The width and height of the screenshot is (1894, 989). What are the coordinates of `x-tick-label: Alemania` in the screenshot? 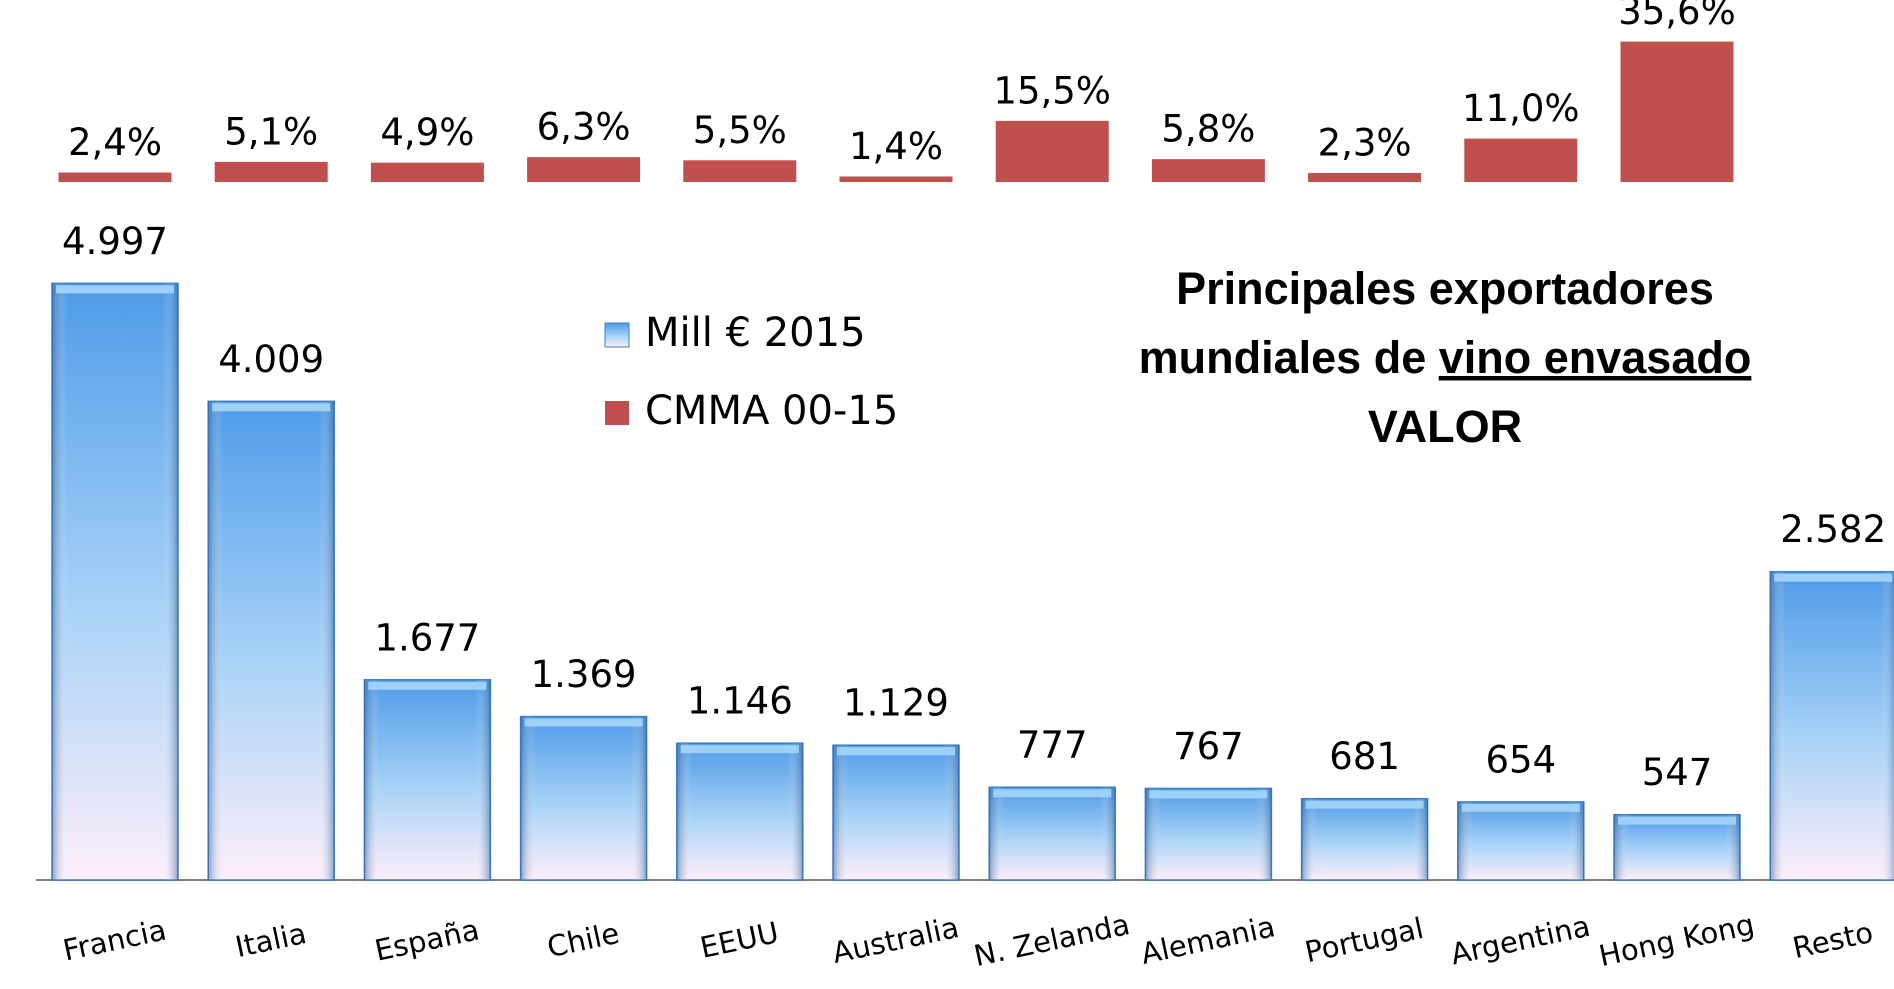 It's located at (1208, 940).